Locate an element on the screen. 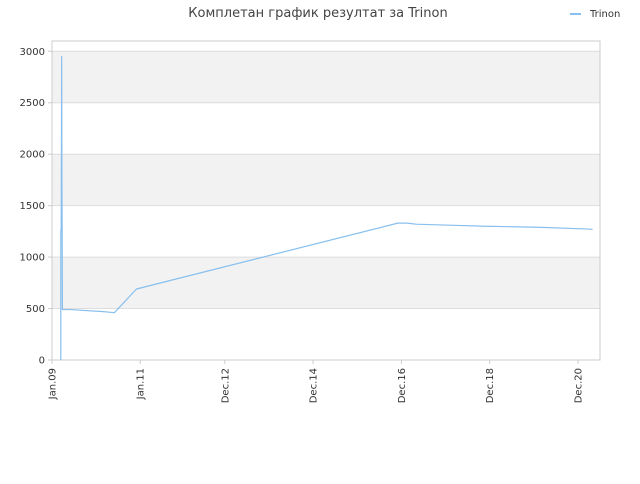 Image resolution: width=640 pixels, height=484 pixels. x-tick-label: Dec.20 is located at coordinates (579, 385).